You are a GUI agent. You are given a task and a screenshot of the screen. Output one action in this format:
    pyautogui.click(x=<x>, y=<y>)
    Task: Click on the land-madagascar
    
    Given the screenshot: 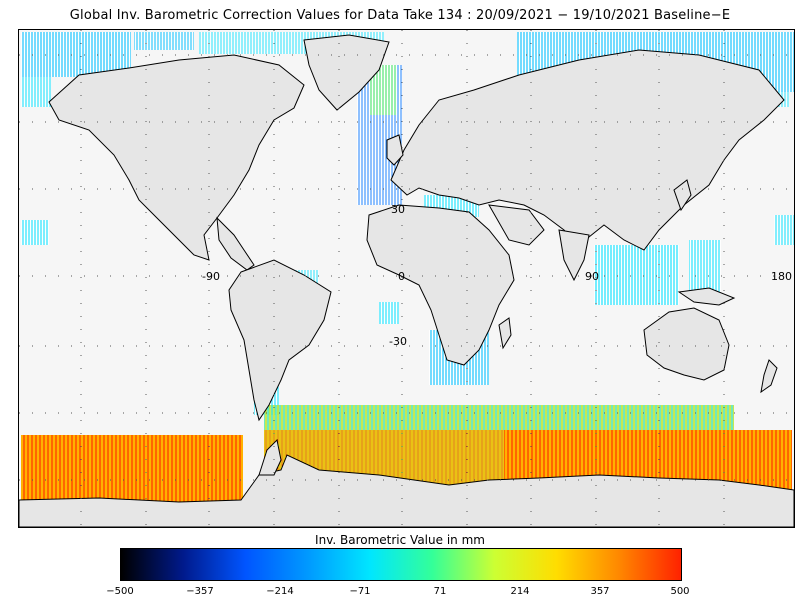 What is the action you would take?
    pyautogui.click(x=505, y=333)
    